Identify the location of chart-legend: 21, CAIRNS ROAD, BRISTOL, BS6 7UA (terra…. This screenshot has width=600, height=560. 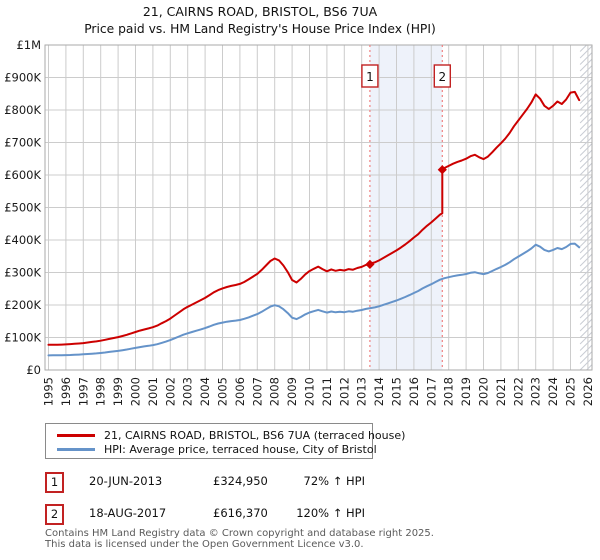
(225, 441).